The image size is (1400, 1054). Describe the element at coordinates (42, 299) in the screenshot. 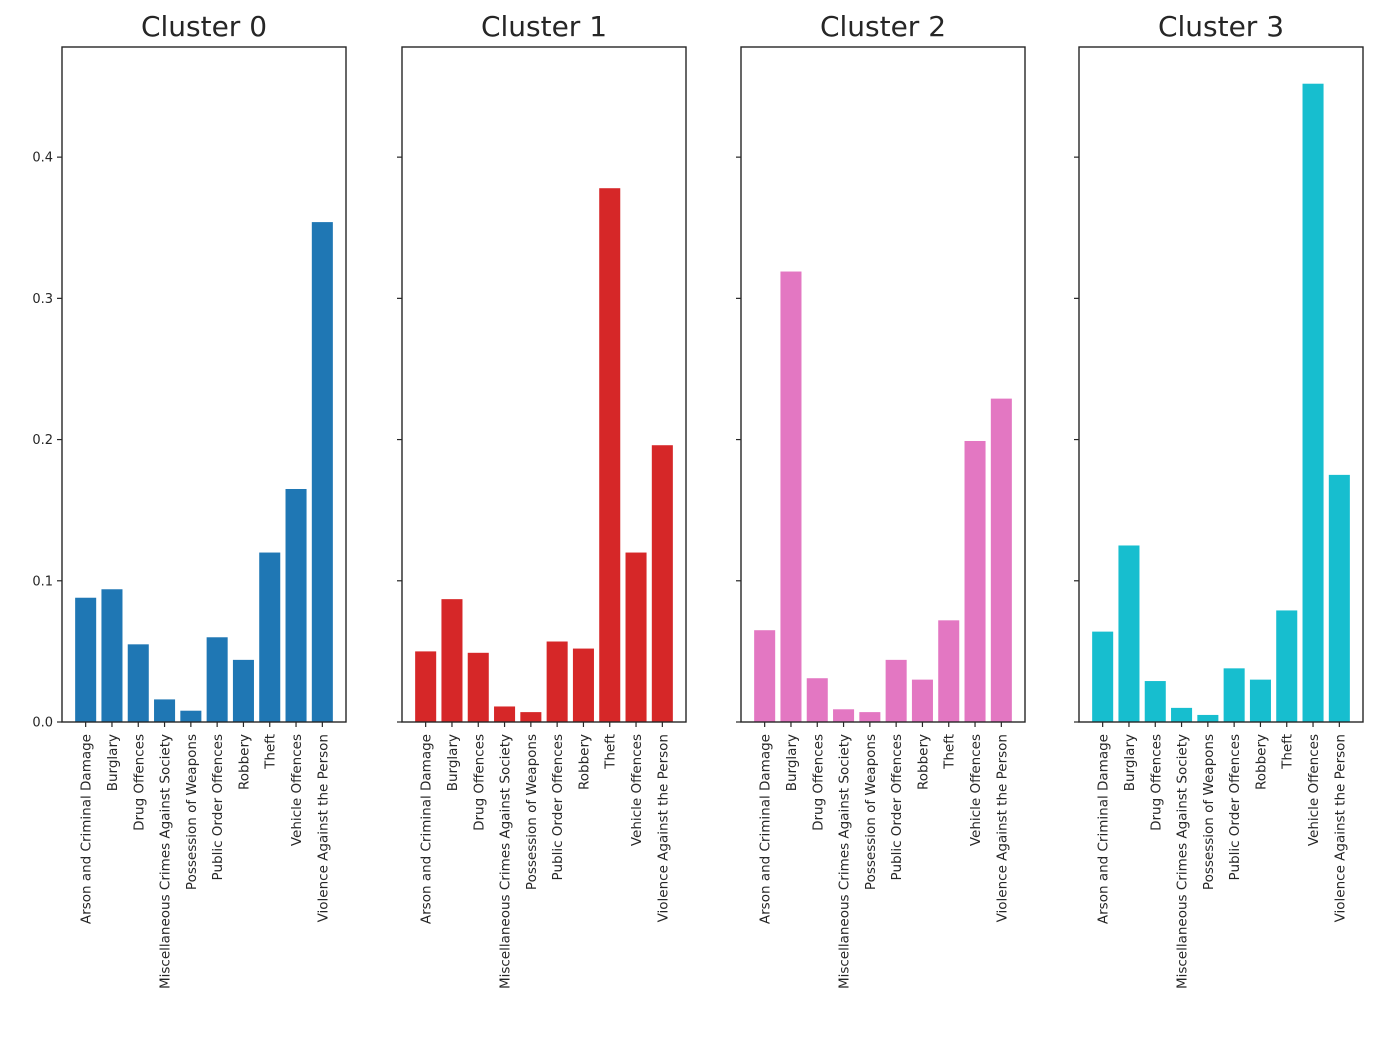

I see `y-tick-label: 0.3` at that location.